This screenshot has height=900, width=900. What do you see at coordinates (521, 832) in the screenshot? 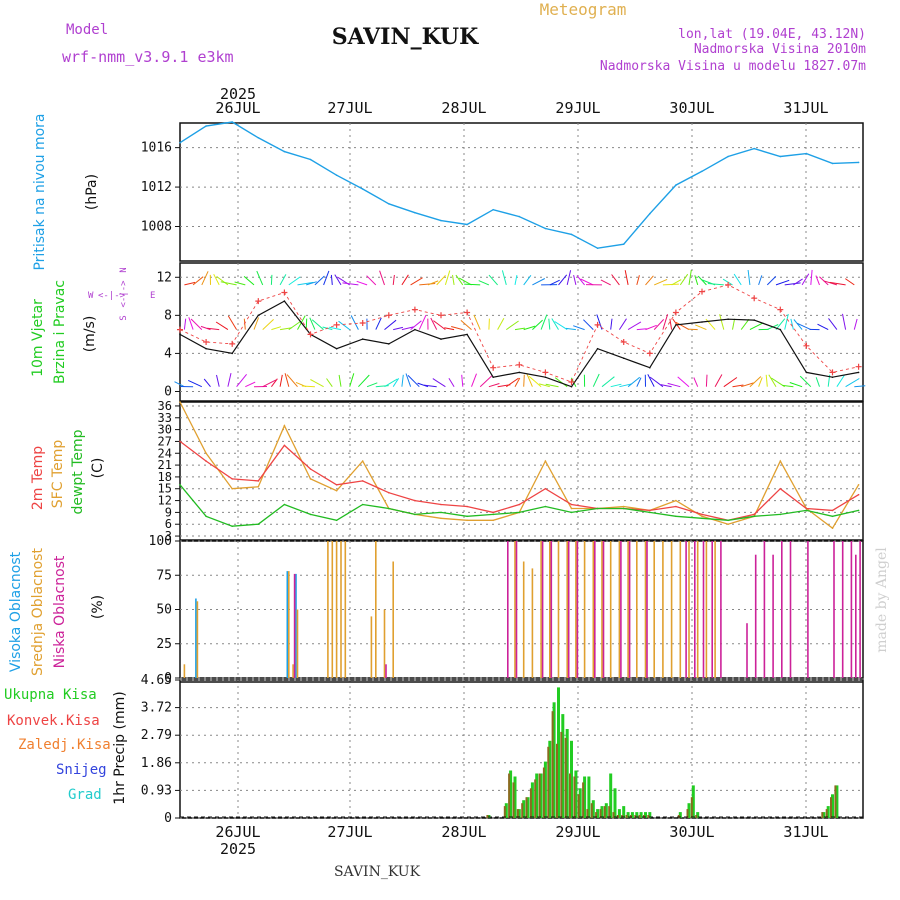
I see `bottom-day-labels: 26JUL 27JUL 28JUL 29JUL 30JUL 31JUL` at bounding box center [521, 832].